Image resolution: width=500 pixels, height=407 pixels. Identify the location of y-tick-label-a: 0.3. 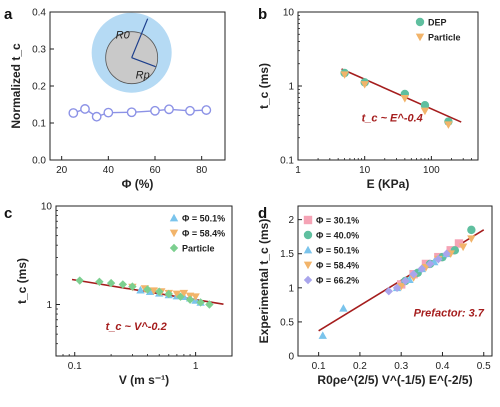
(39, 50).